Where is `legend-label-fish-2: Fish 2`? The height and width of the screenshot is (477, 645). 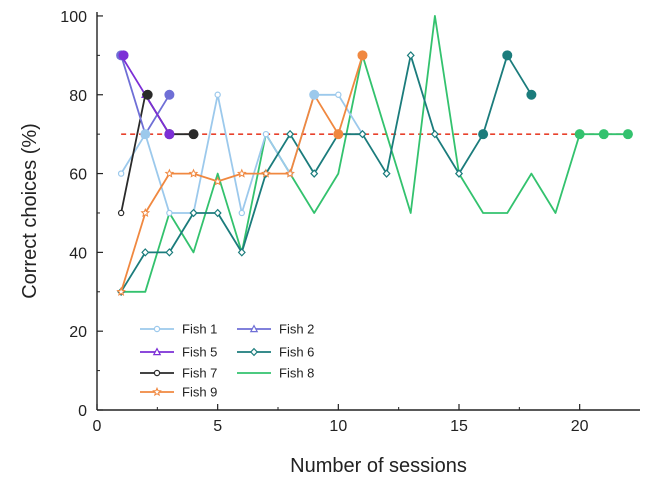
legend-label-fish-2: Fish 2 is located at coordinates (296, 329).